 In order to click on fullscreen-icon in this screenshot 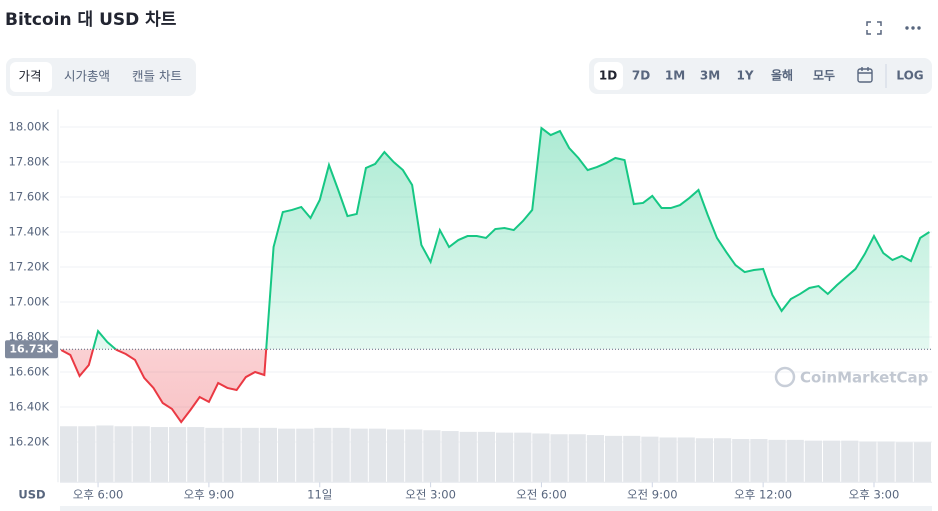, I will do `click(874, 28)`.